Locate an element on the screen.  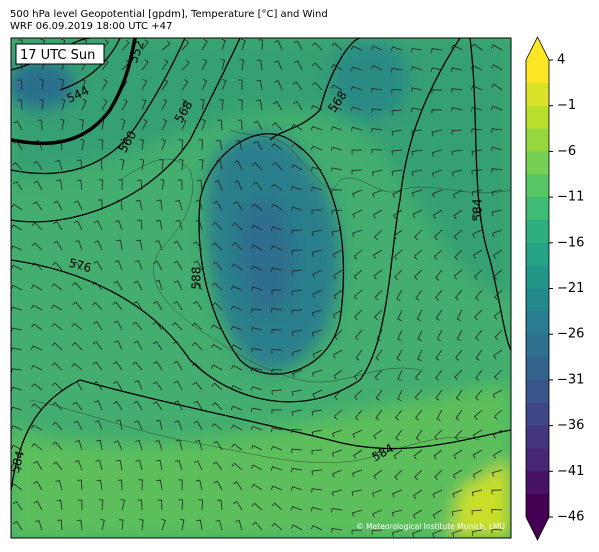
subtitle: WRF 06.09.2019 18:00 UTC +47 is located at coordinates (91, 26).